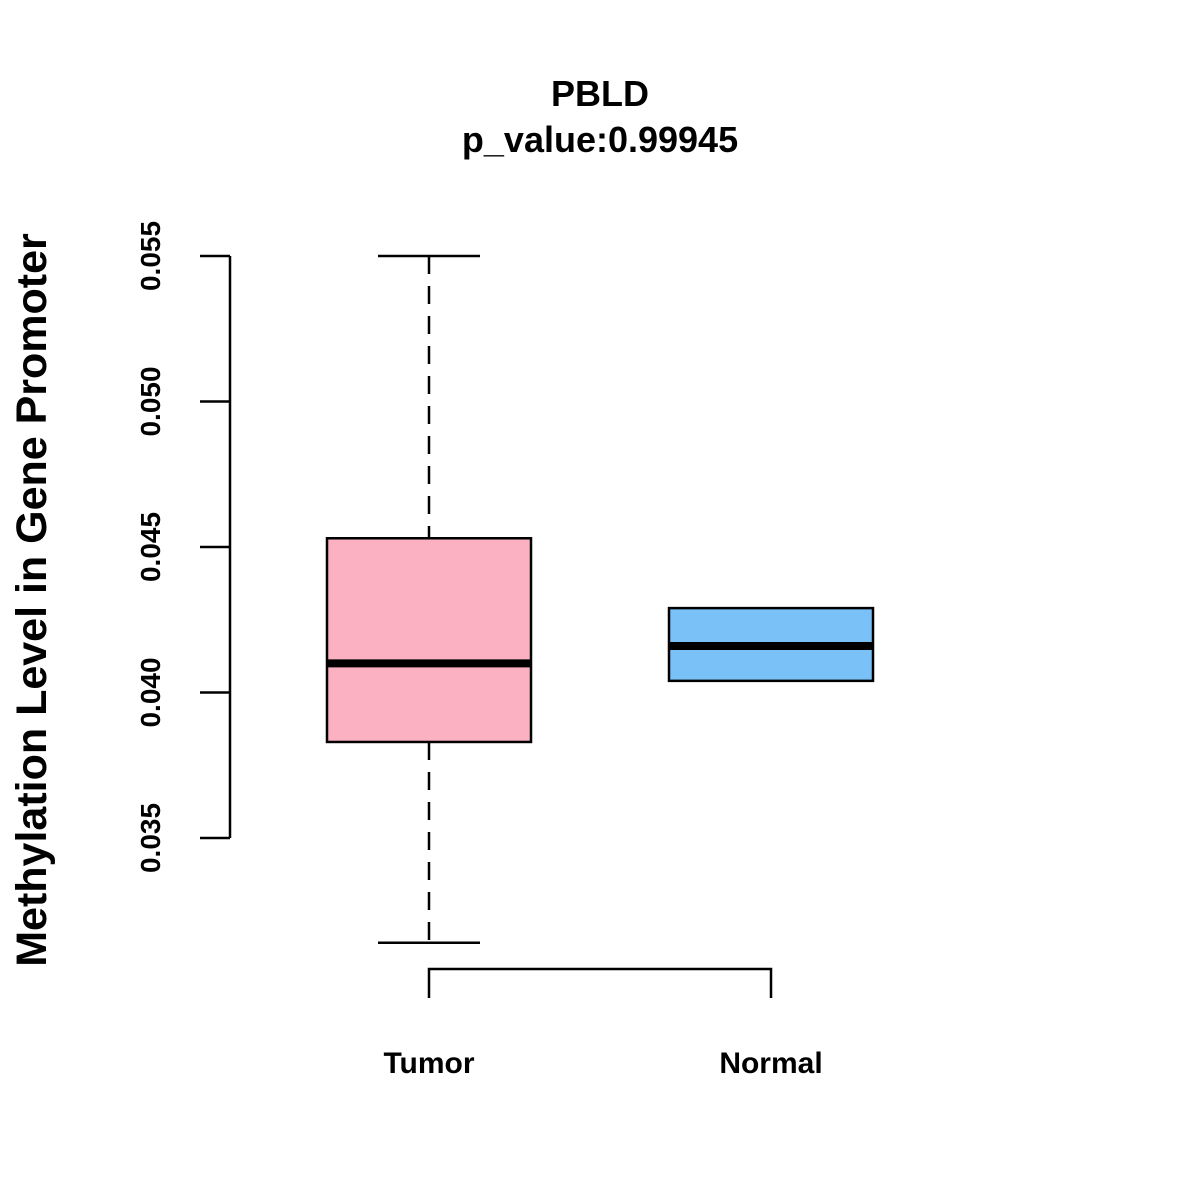 The width and height of the screenshot is (1200, 1200). What do you see at coordinates (600, 139) in the screenshot?
I see `chart-subtitle: p_value:0.99945` at bounding box center [600, 139].